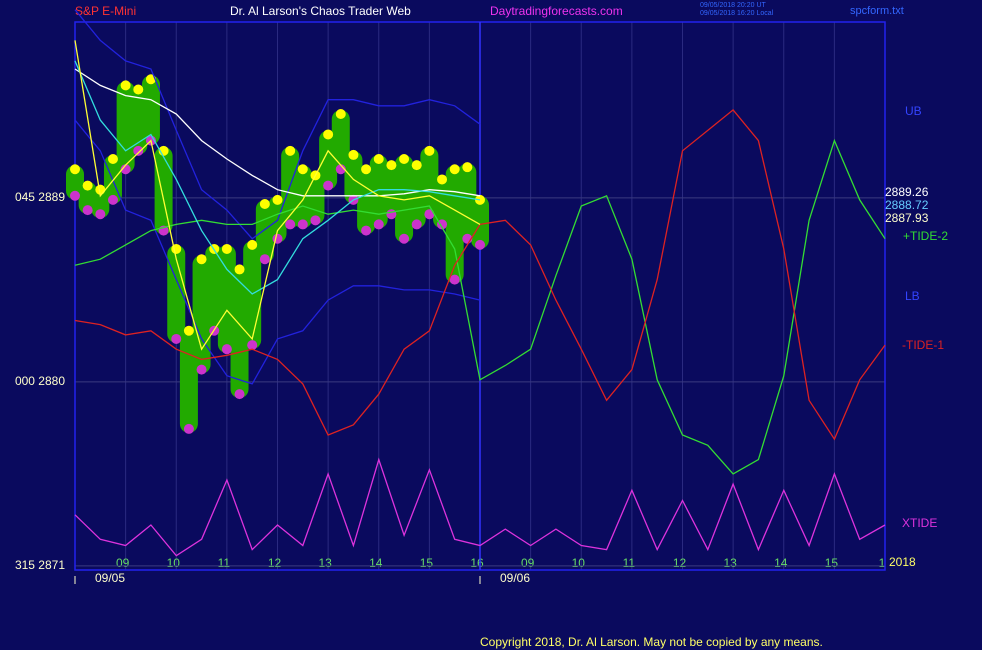 Image resolution: width=982 pixels, height=650 pixels. What do you see at coordinates (907, 192) in the screenshot?
I see `last-value: 2889.26` at bounding box center [907, 192].